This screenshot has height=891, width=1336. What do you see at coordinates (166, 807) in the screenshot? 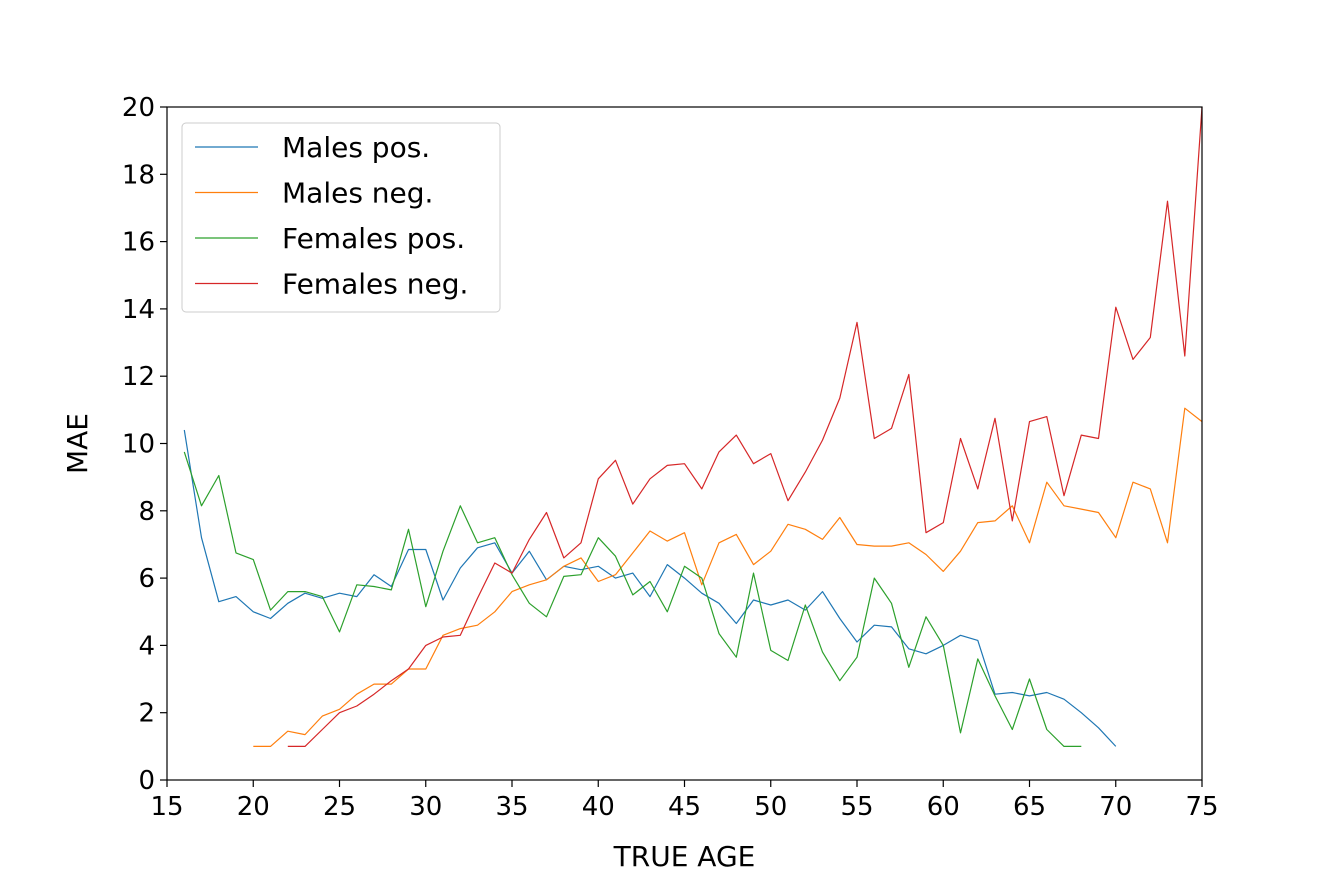
I see `x-tick-label: 15` at bounding box center [166, 807].